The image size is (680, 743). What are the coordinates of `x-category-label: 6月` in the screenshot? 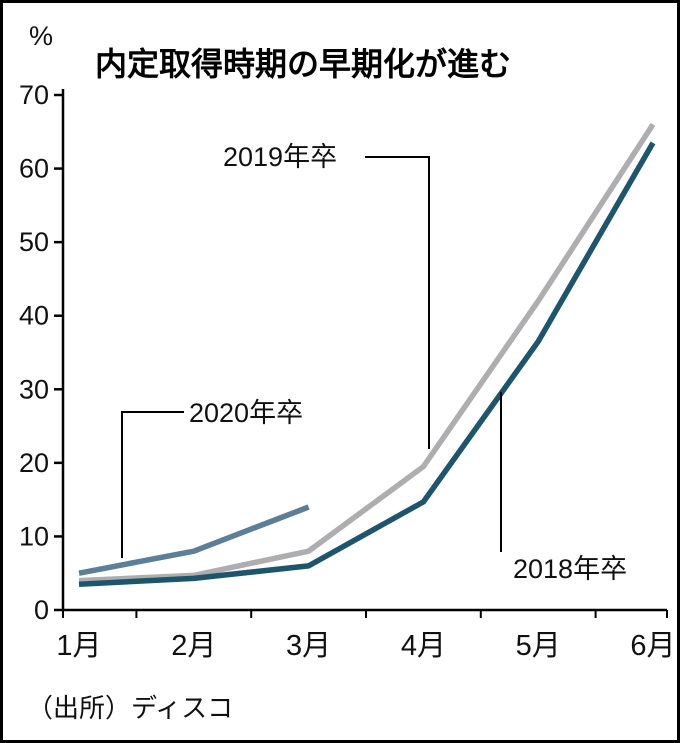 It's located at (652, 646).